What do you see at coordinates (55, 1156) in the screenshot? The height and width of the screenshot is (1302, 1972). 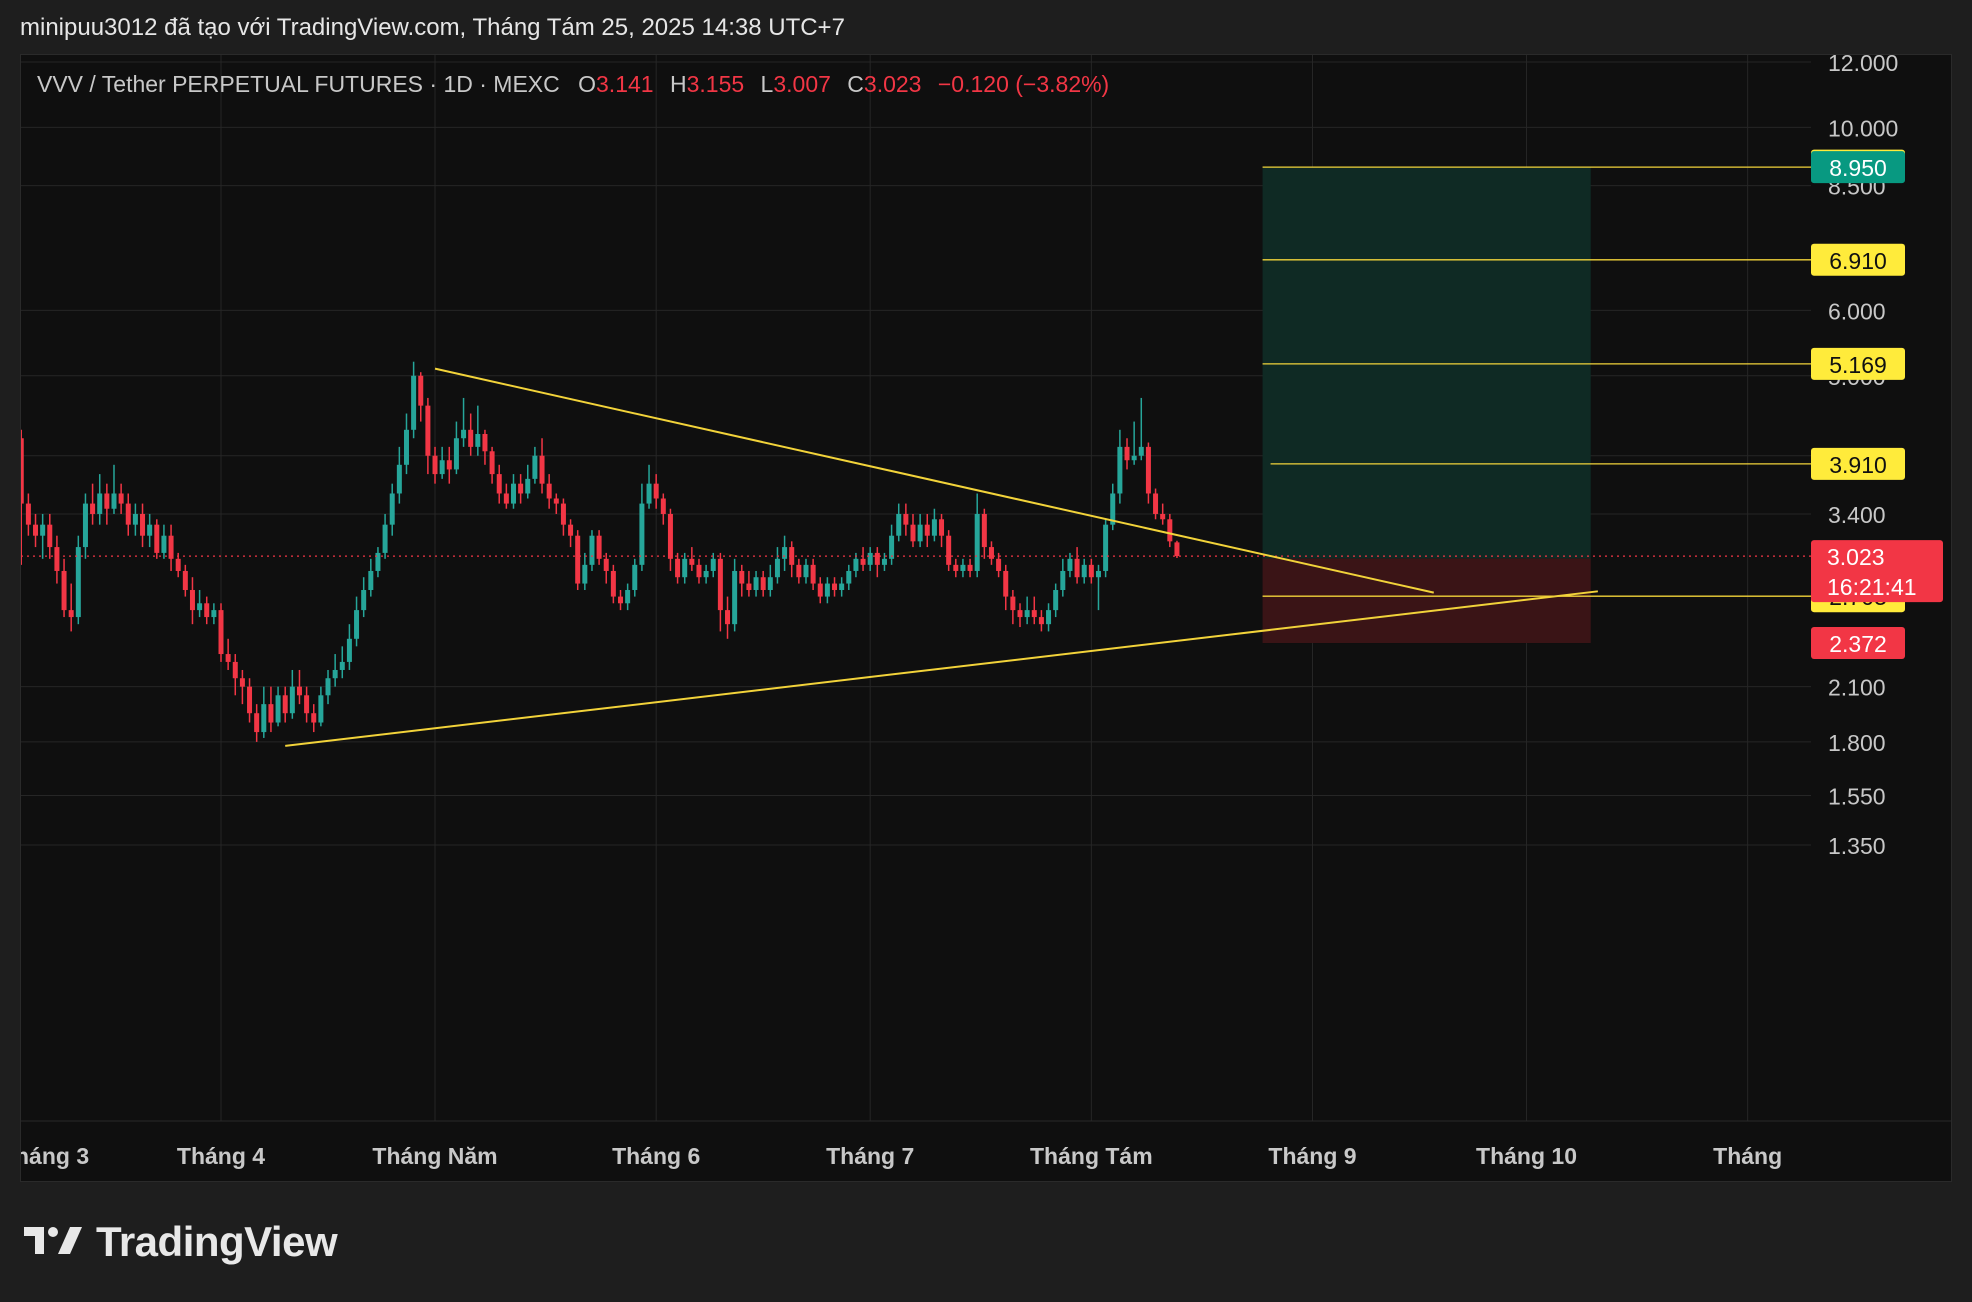 I see `x-tick-label: háng 3` at bounding box center [55, 1156].